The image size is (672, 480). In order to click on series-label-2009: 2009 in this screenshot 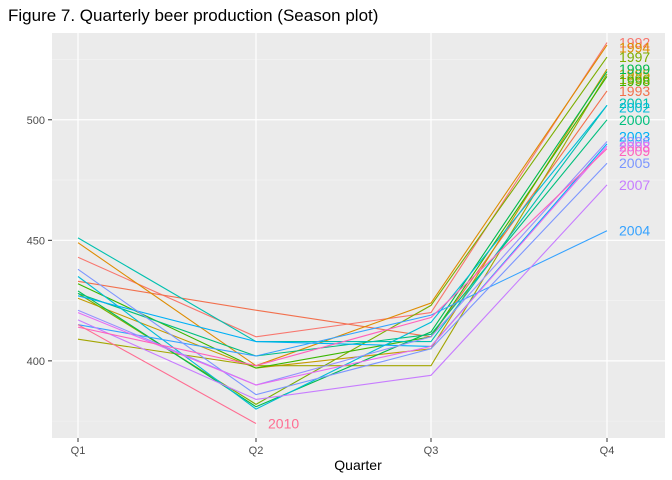, I will do `click(634, 151)`.